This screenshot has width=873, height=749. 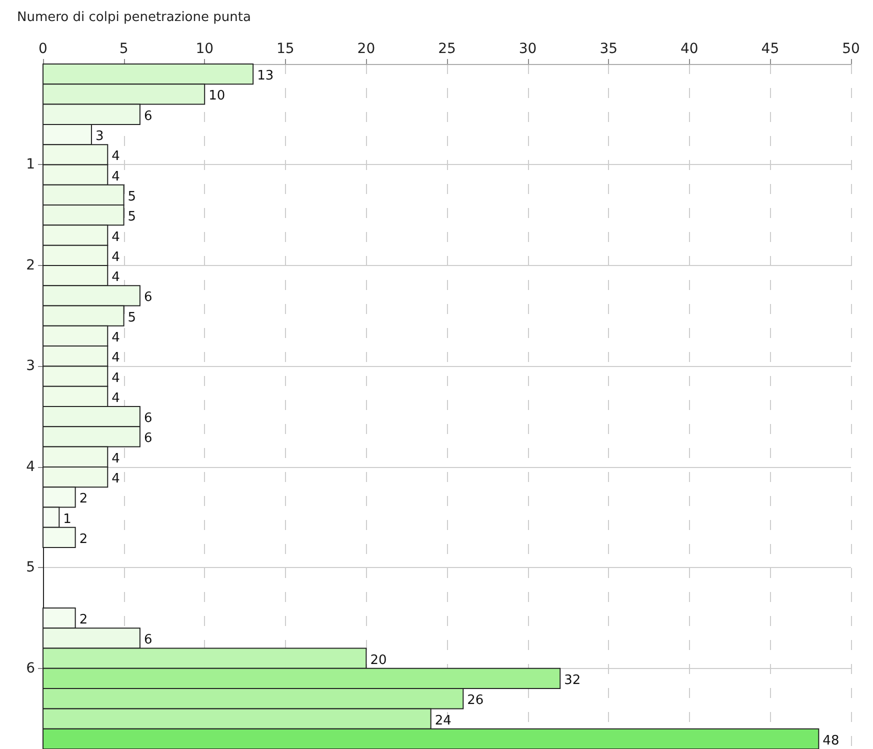 What do you see at coordinates (689, 49) in the screenshot?
I see `x-tick-label: 40` at bounding box center [689, 49].